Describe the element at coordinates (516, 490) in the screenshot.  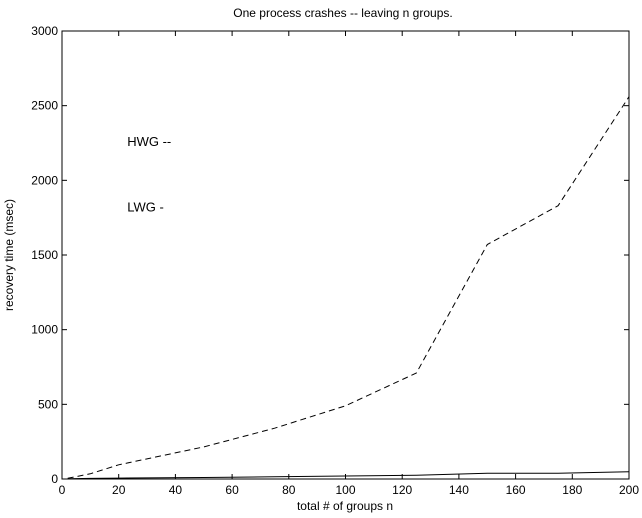
I see `x-tick-label: 160` at that location.